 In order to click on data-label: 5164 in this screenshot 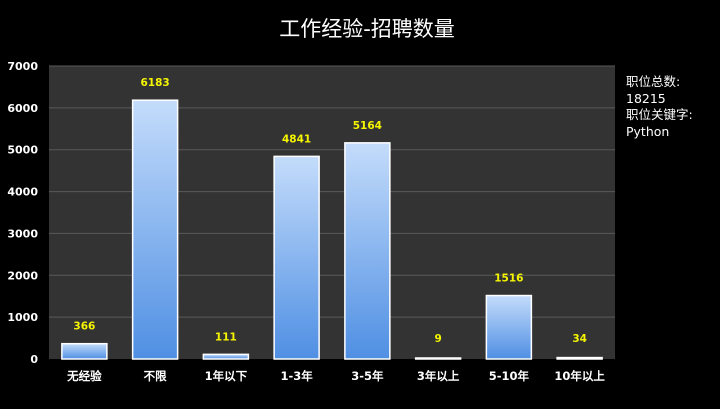, I will do `click(367, 126)`.